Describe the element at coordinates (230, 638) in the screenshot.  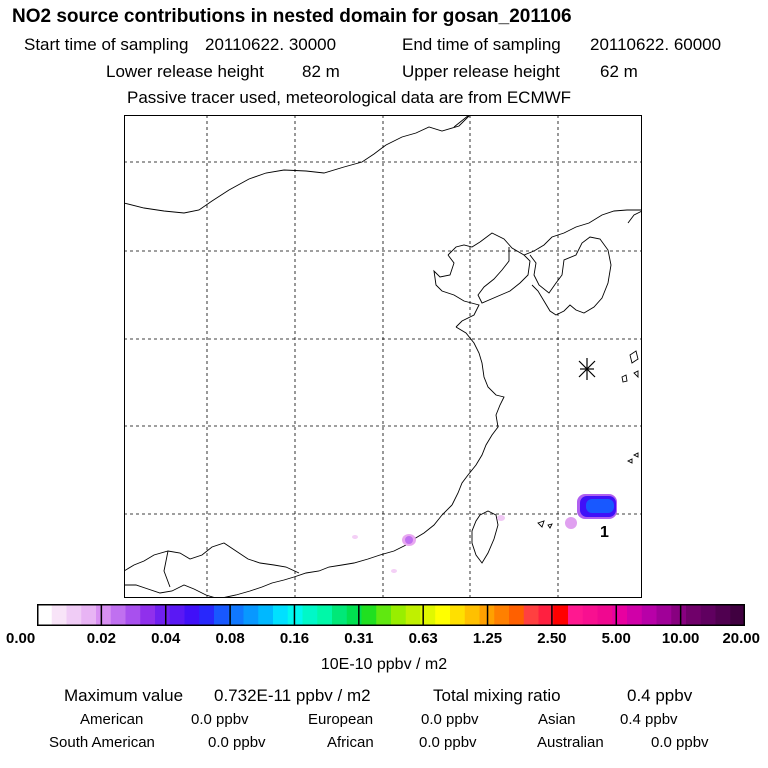
I see `colorbar-tick-label: 0.08` at that location.